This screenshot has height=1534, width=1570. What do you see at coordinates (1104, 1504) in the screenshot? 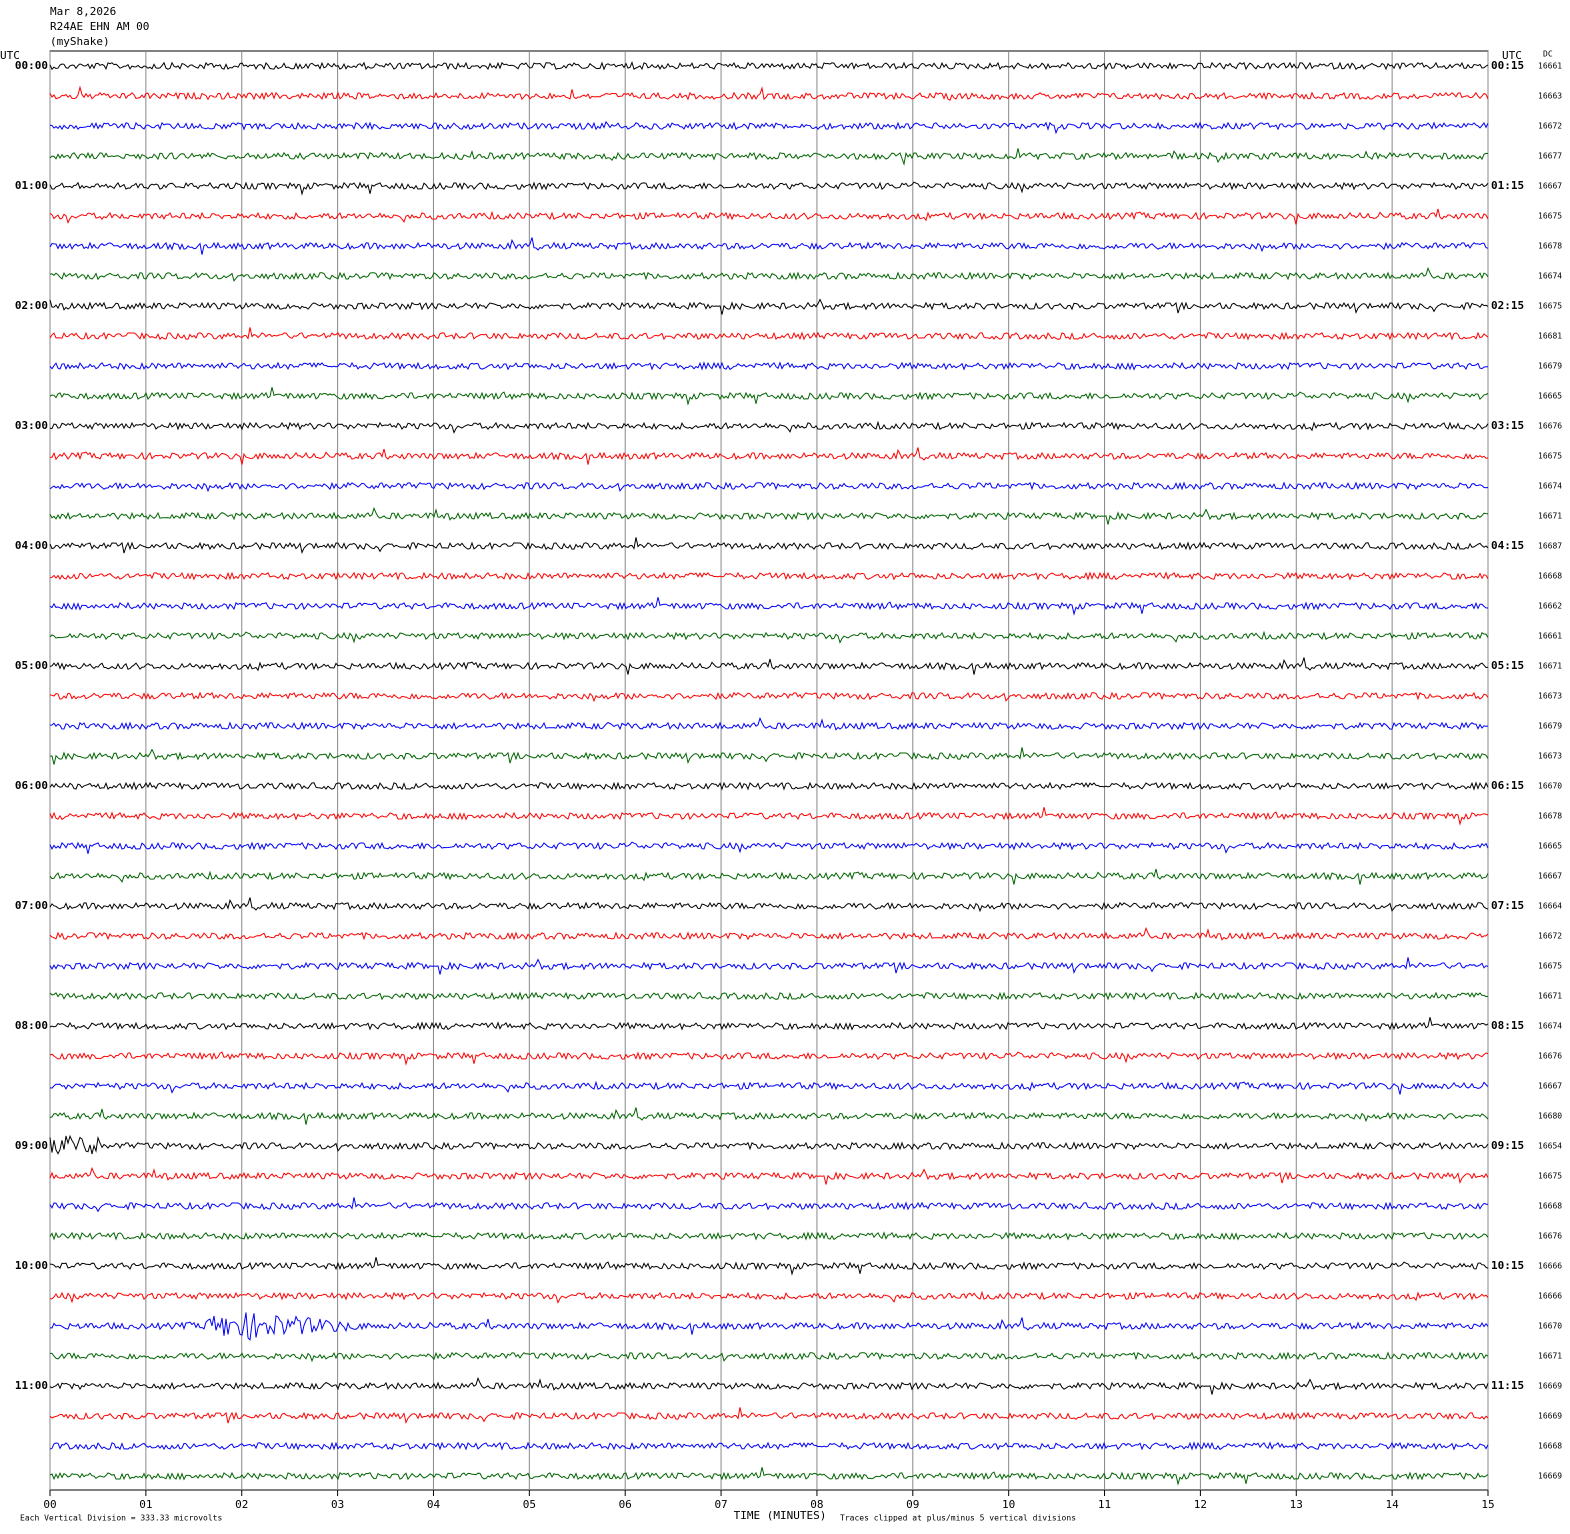
I see `x-tick-label: 11` at bounding box center [1104, 1504].